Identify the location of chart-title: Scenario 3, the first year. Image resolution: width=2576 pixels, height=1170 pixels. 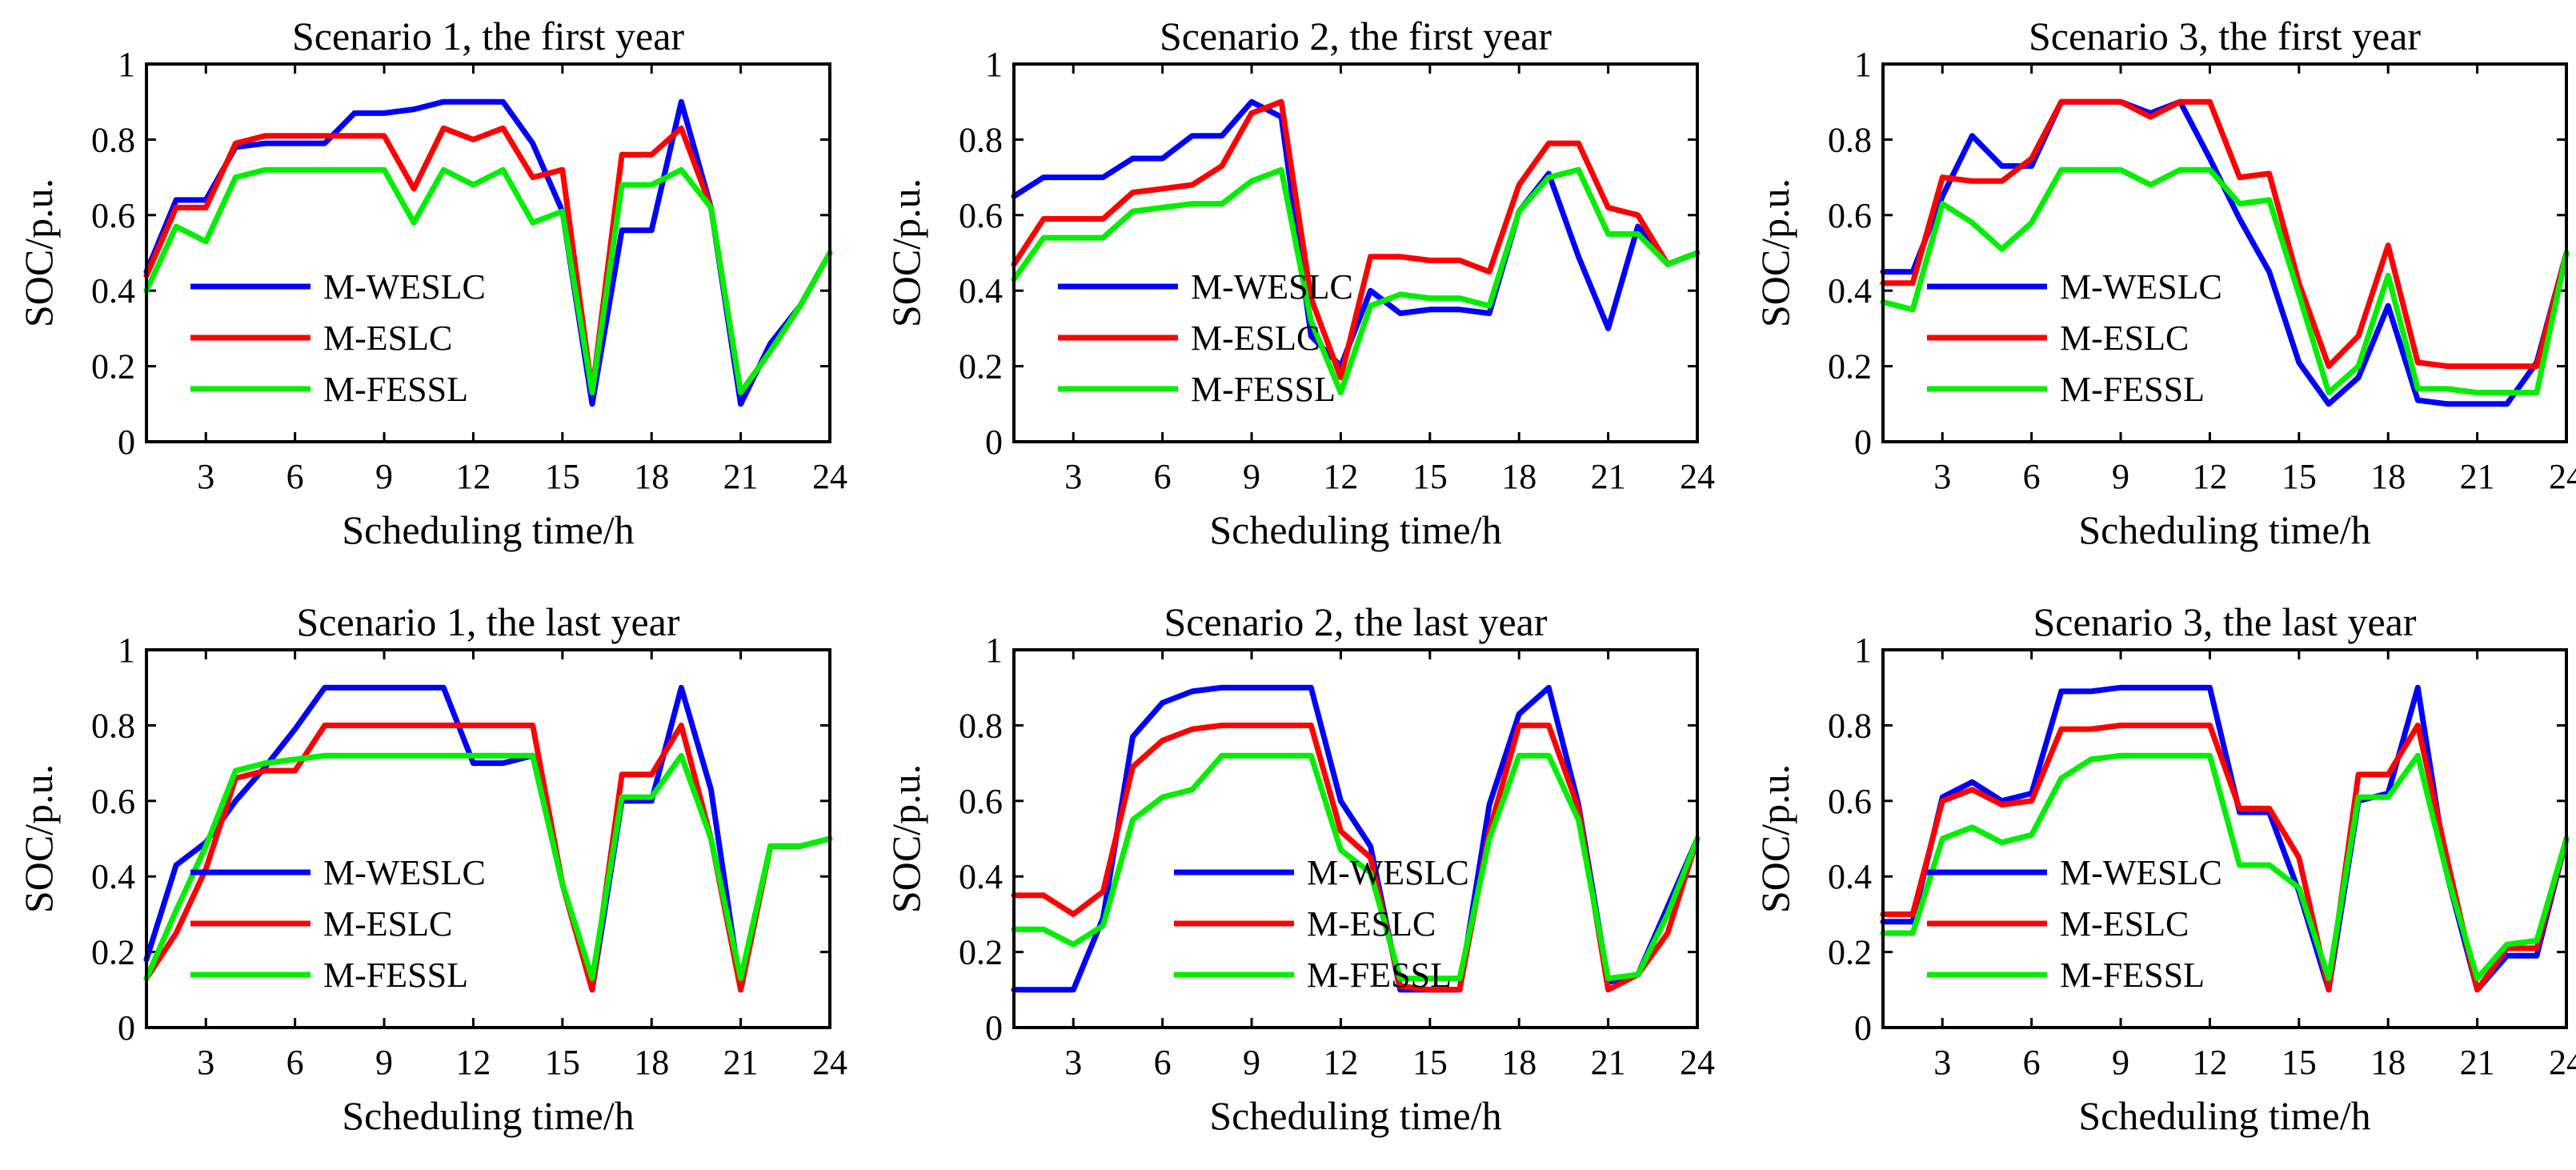
(2225, 36).